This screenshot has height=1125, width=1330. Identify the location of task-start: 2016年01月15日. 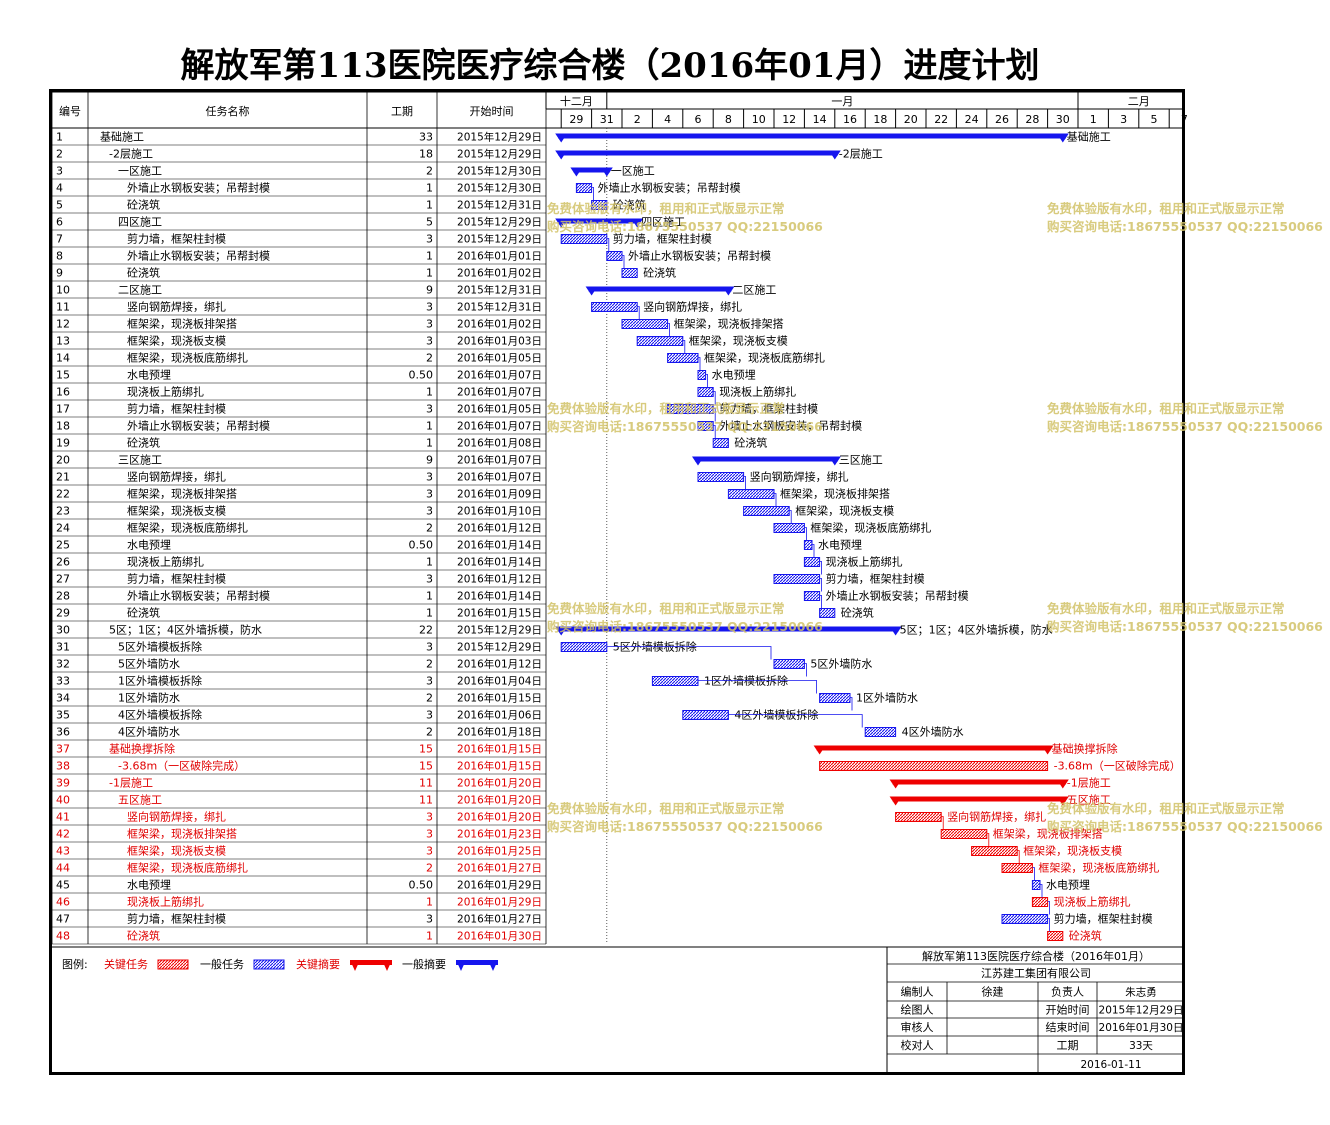
(499, 766).